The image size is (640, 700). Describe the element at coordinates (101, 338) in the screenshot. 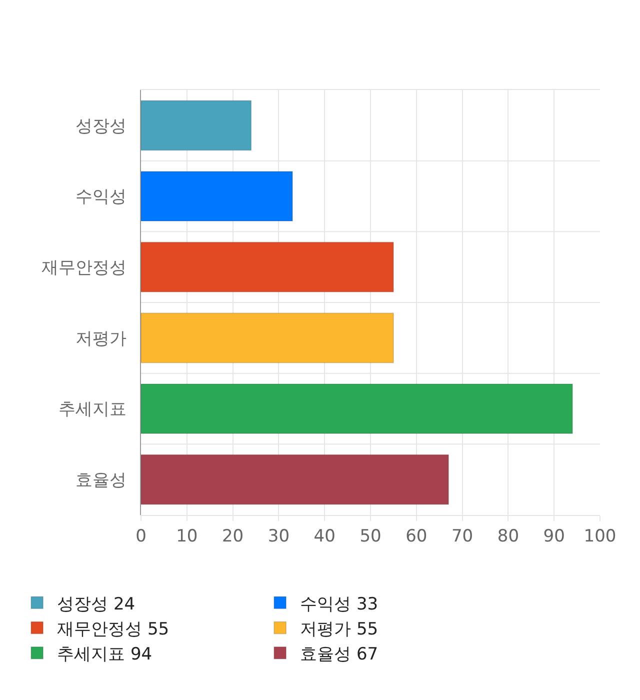

I see `y-tick-label: 저평가` at that location.